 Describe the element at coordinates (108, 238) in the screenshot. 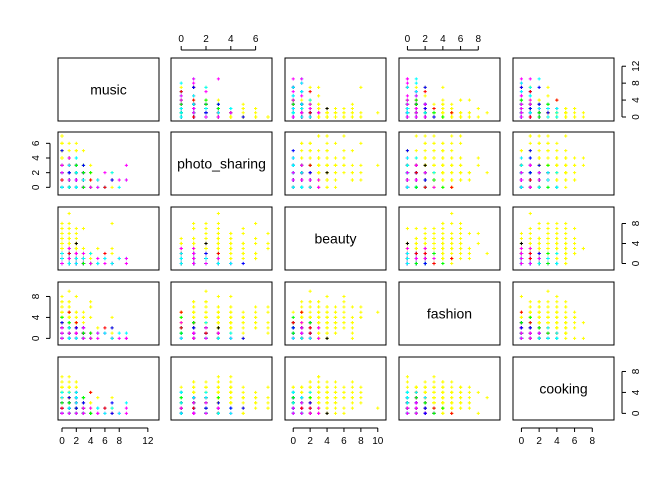

I see `panel-beauty-vs-music` at that location.